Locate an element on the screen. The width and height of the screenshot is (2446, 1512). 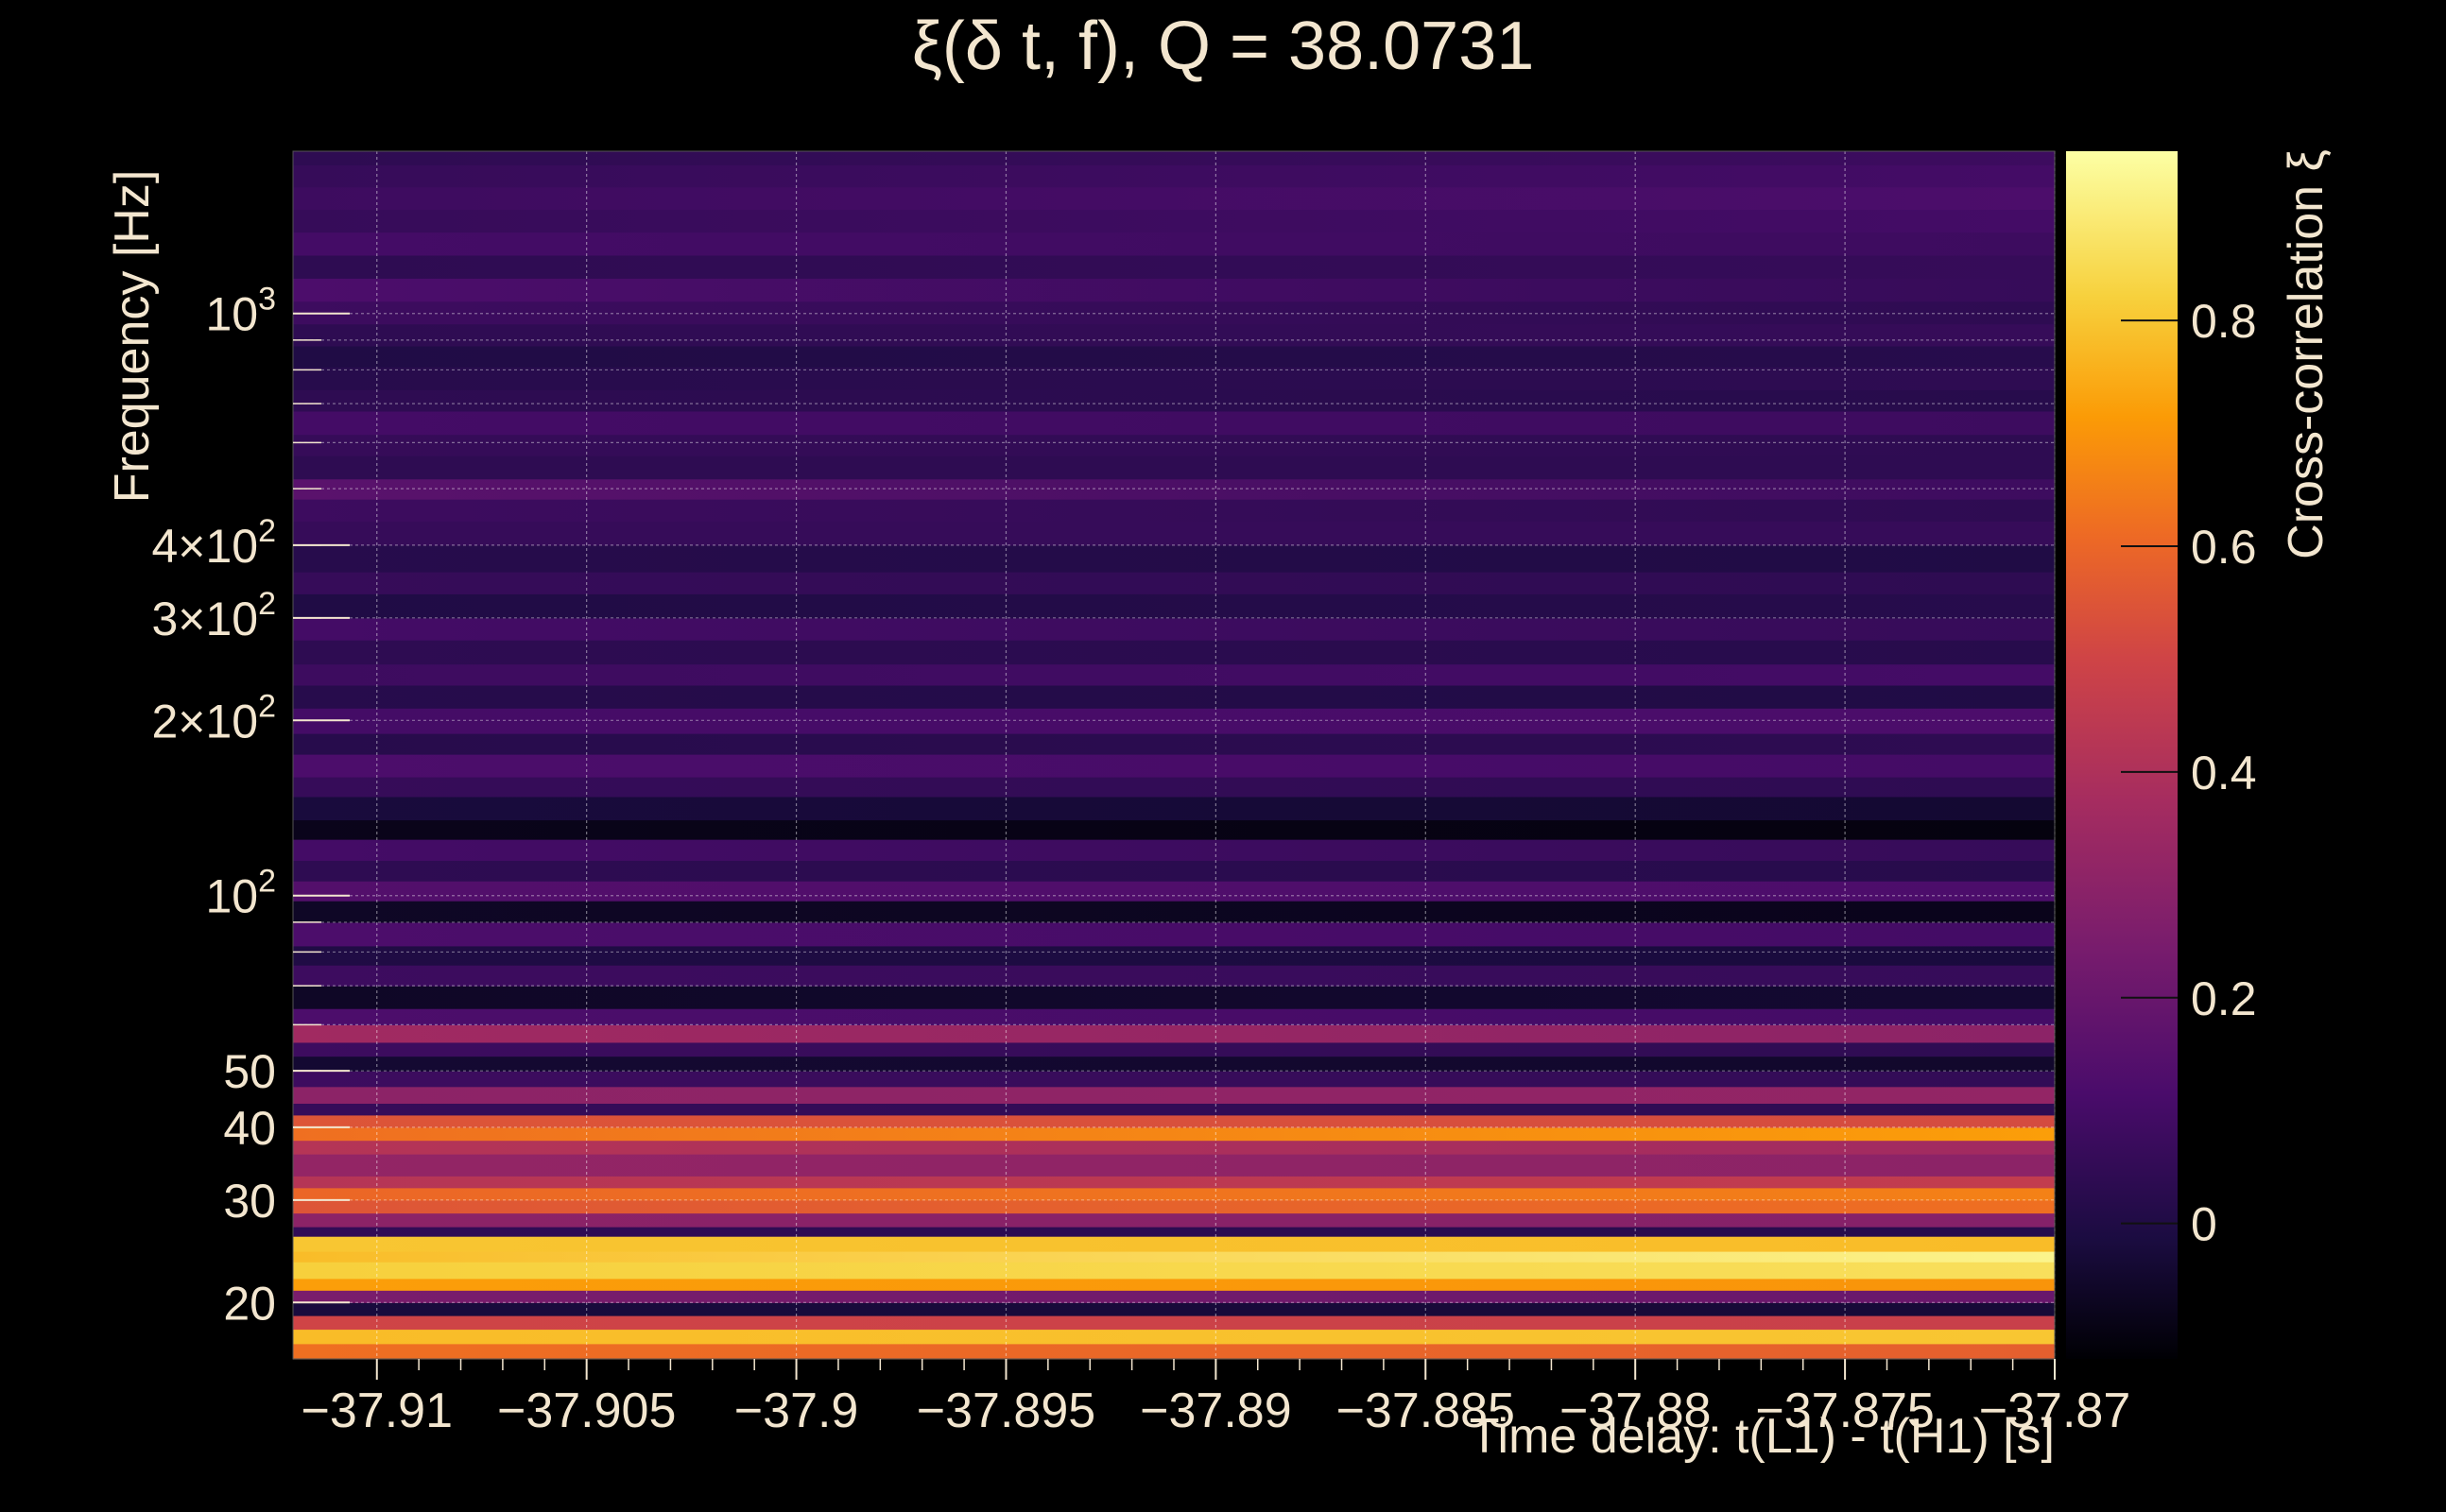
colorbar-tick-label: 0 is located at coordinates (2204, 1224).